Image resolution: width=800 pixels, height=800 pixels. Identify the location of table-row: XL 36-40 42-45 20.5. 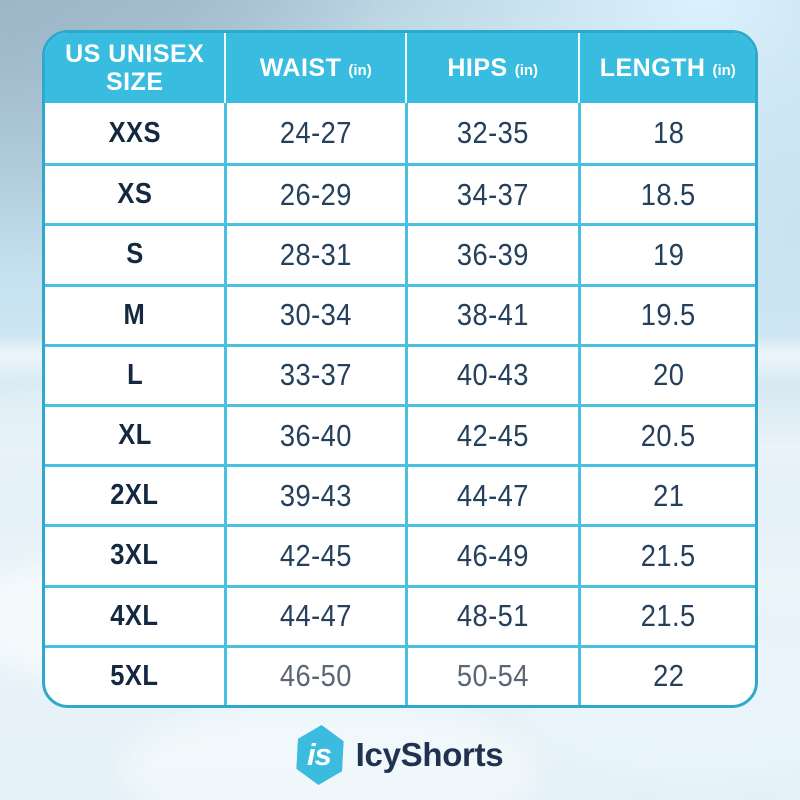
(400, 434).